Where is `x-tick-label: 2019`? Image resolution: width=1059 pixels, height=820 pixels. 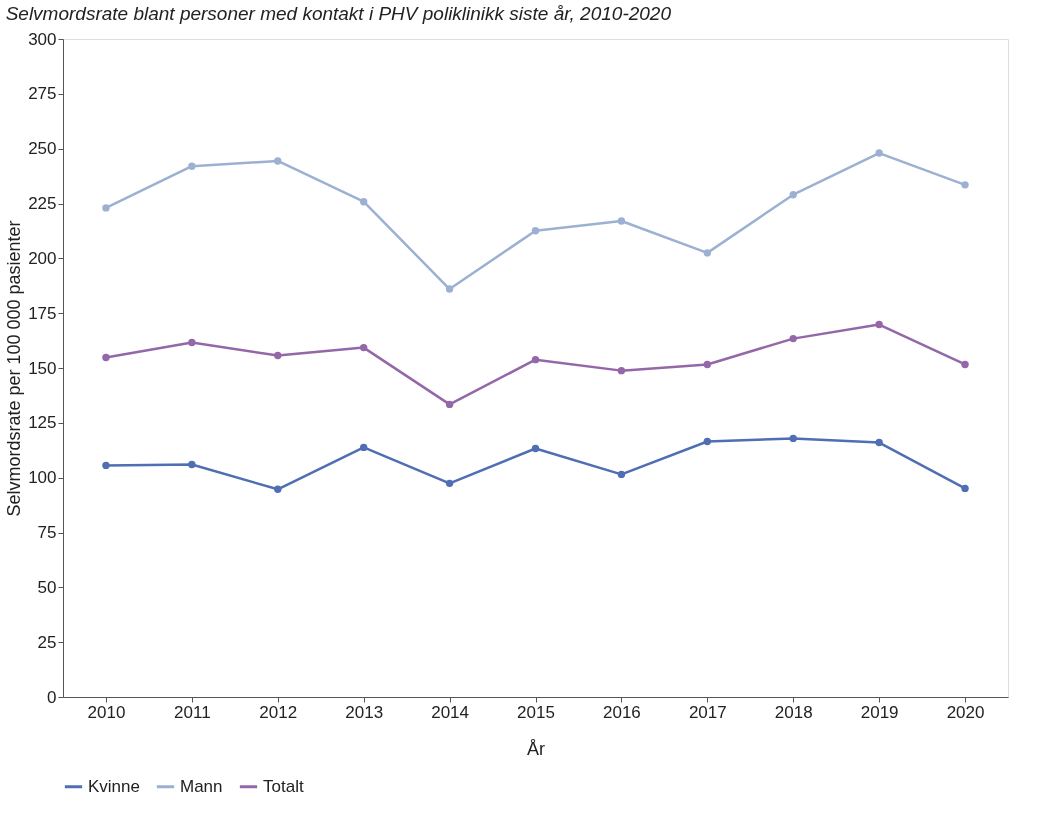 x-tick-label: 2019 is located at coordinates (879, 712).